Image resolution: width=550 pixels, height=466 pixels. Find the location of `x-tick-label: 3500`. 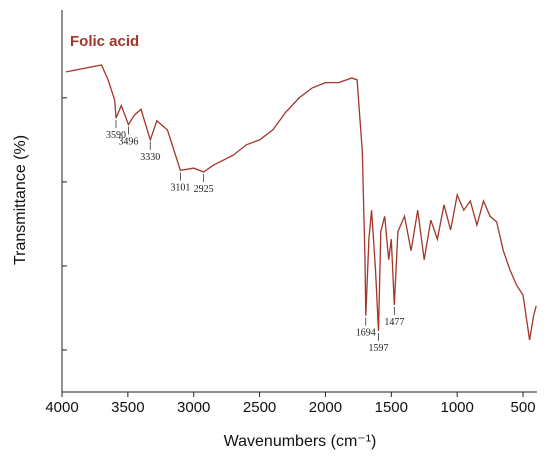

x-tick-label: 3500 is located at coordinates (127, 407).